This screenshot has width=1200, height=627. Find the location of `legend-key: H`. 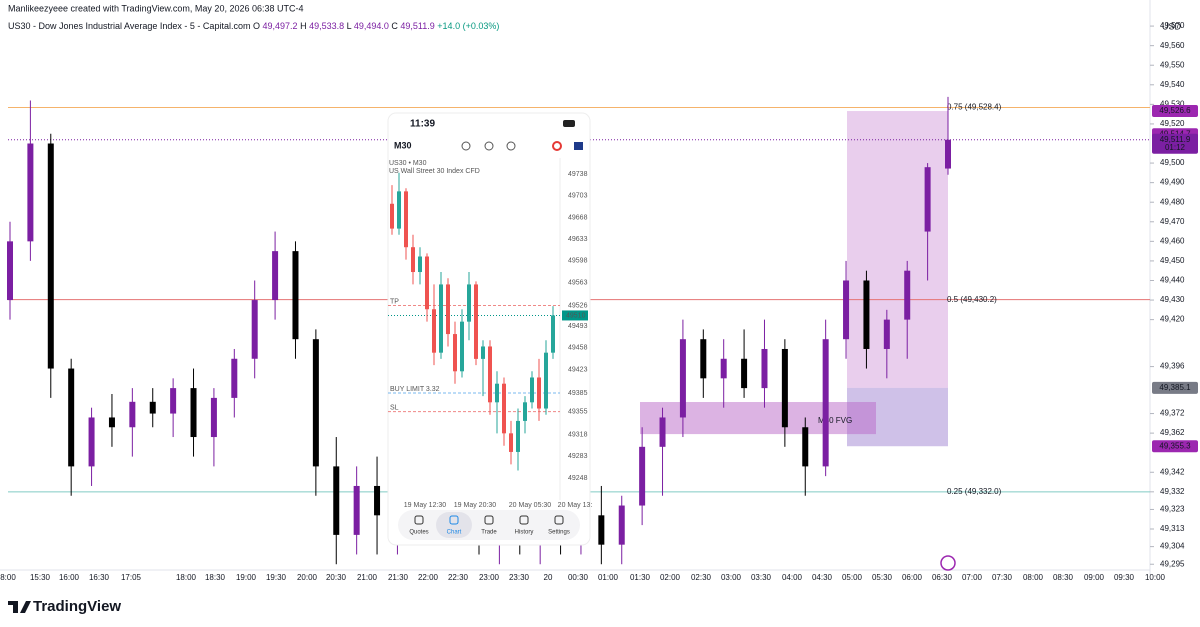

legend-key: H is located at coordinates (303, 26).